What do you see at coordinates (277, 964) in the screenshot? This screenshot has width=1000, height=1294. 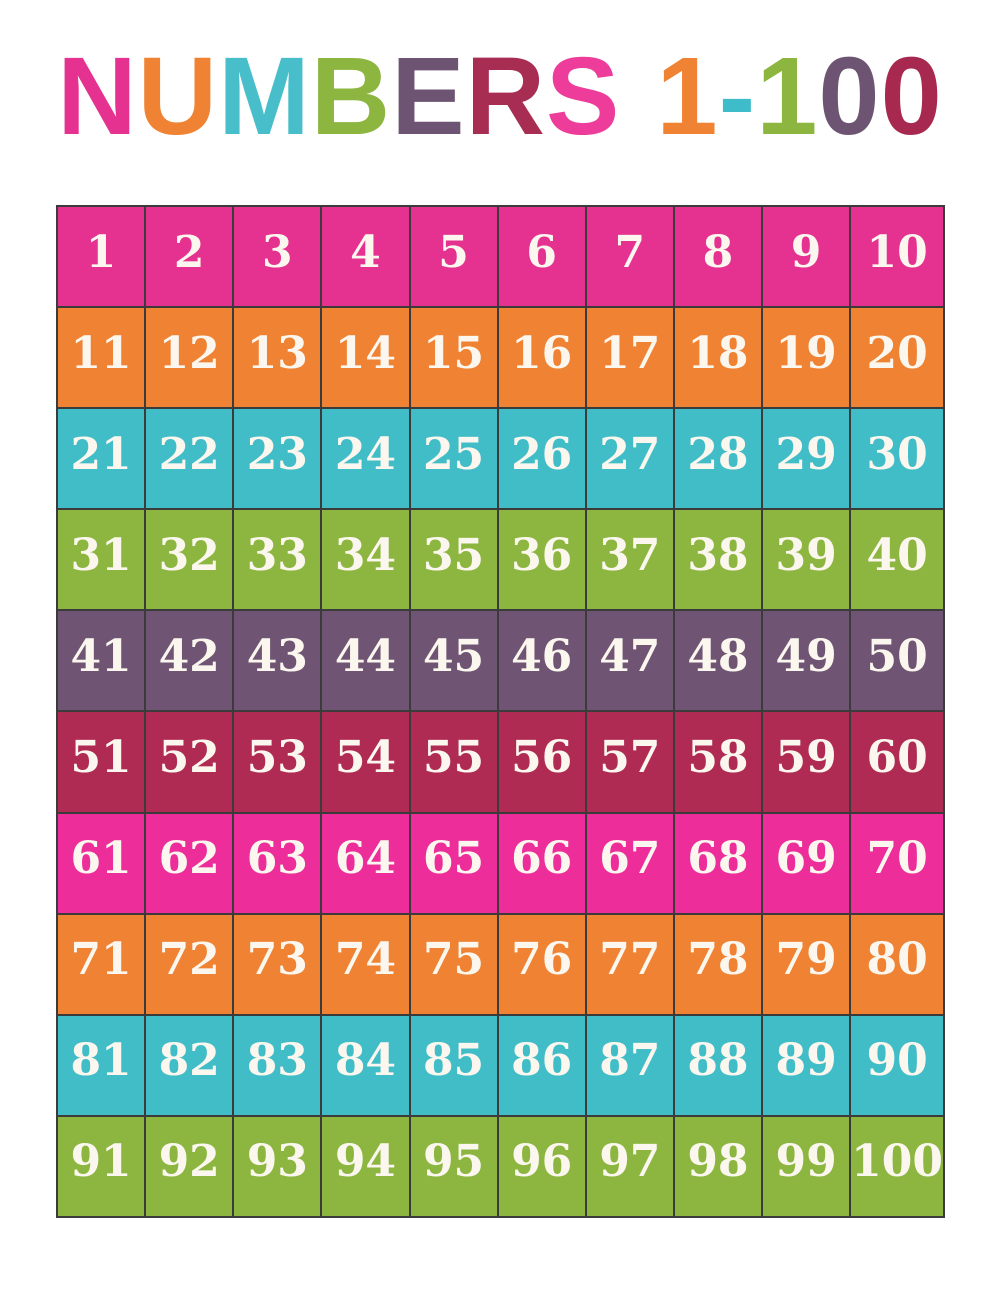 I see `number-cell-73: 73` at bounding box center [277, 964].